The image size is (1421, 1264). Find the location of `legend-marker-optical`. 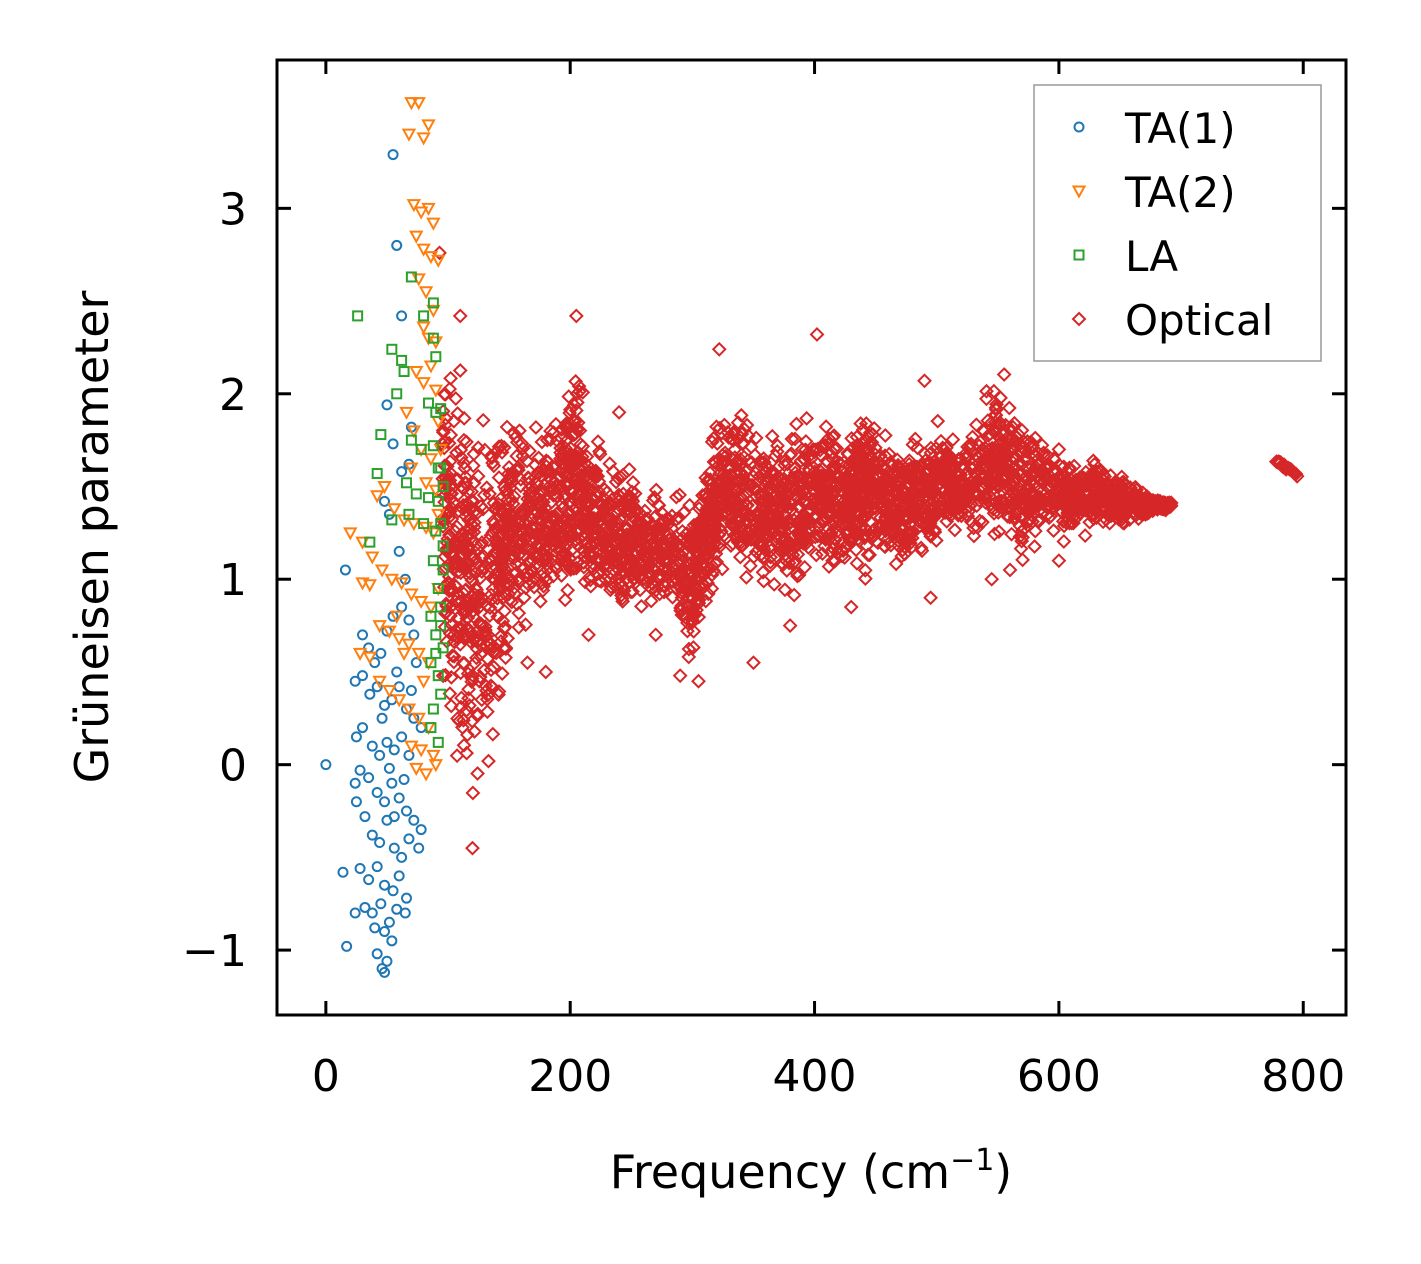

legend-marker-optical is located at coordinates (1079, 319).